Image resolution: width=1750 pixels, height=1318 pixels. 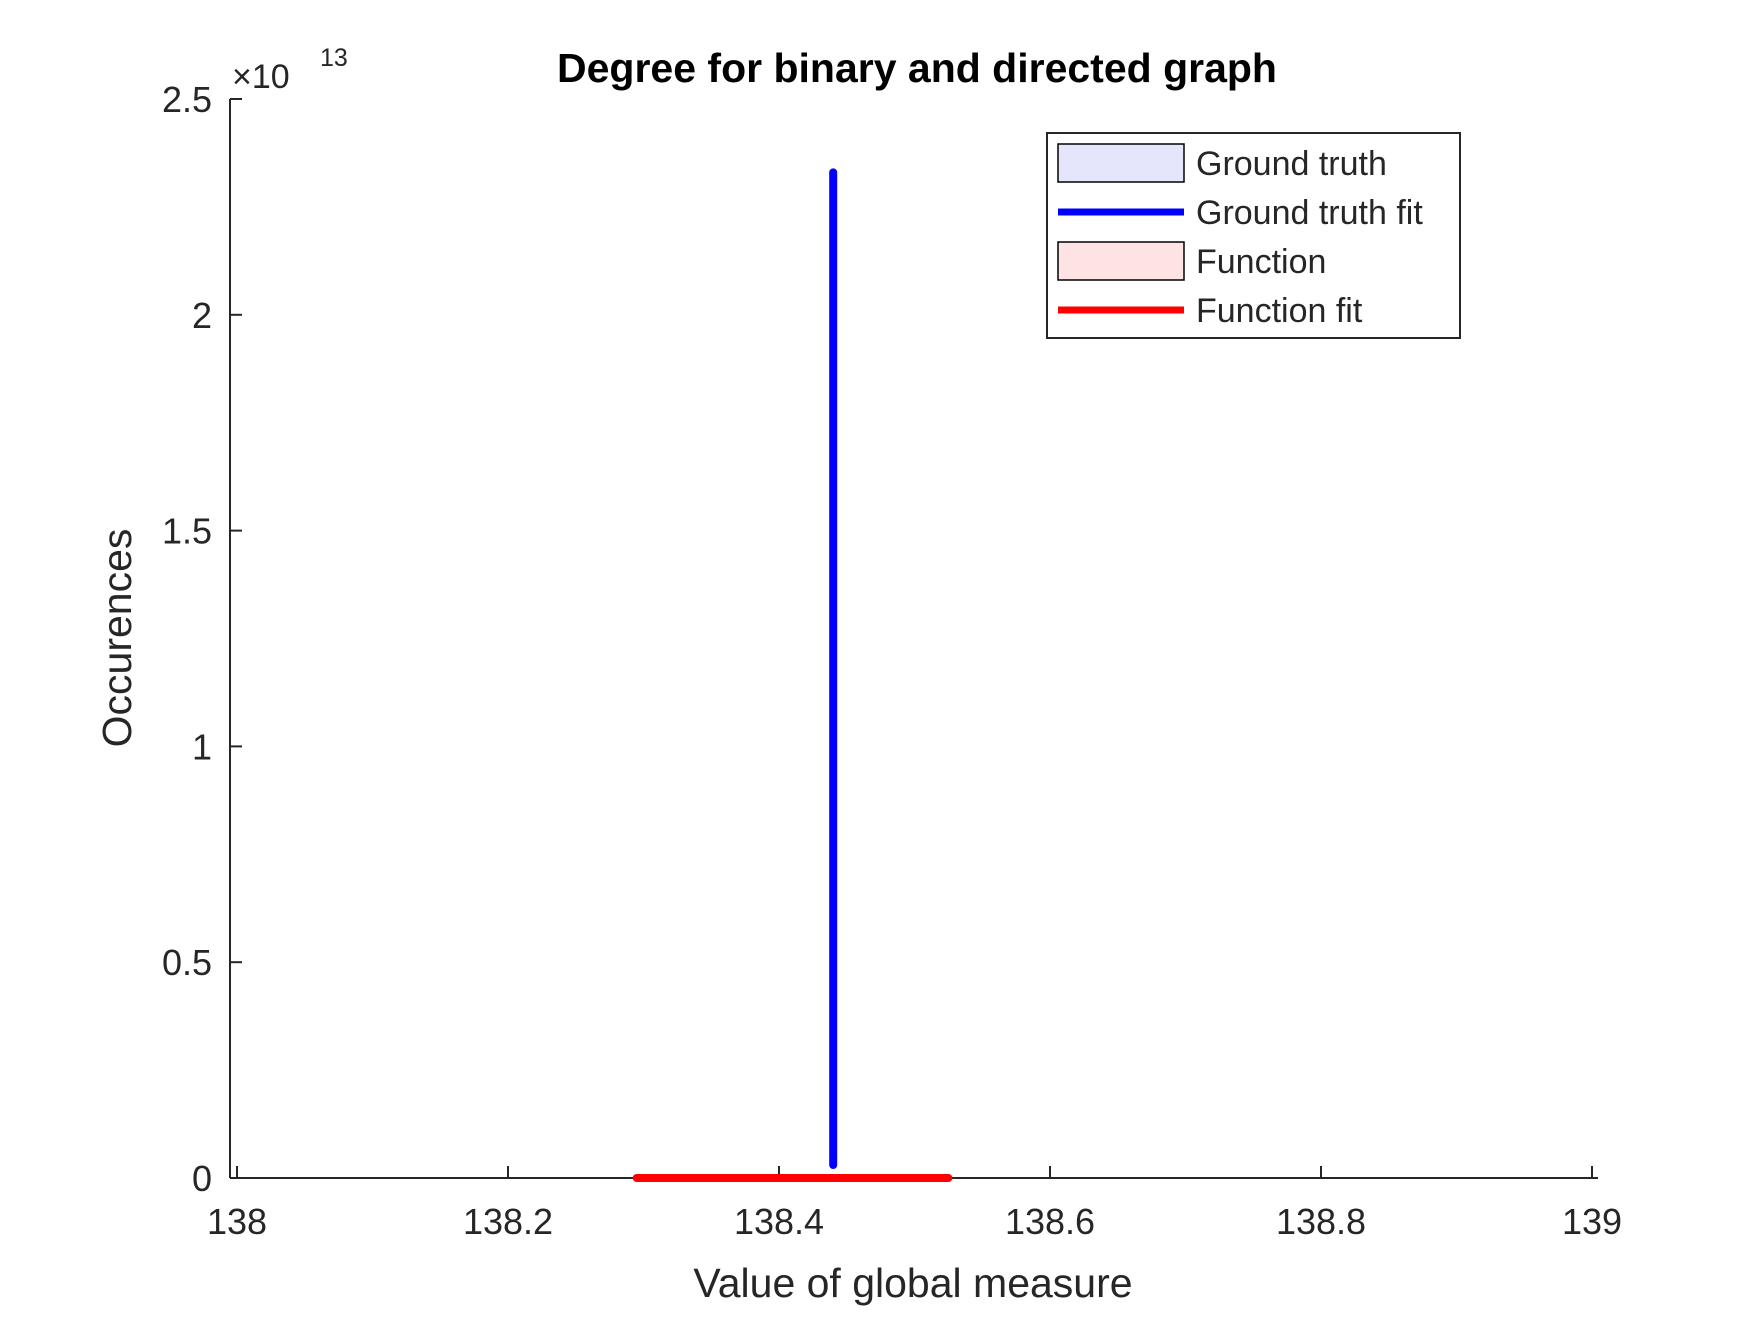 What do you see at coordinates (1592, 1221) in the screenshot?
I see `x-tick-label: 139` at bounding box center [1592, 1221].